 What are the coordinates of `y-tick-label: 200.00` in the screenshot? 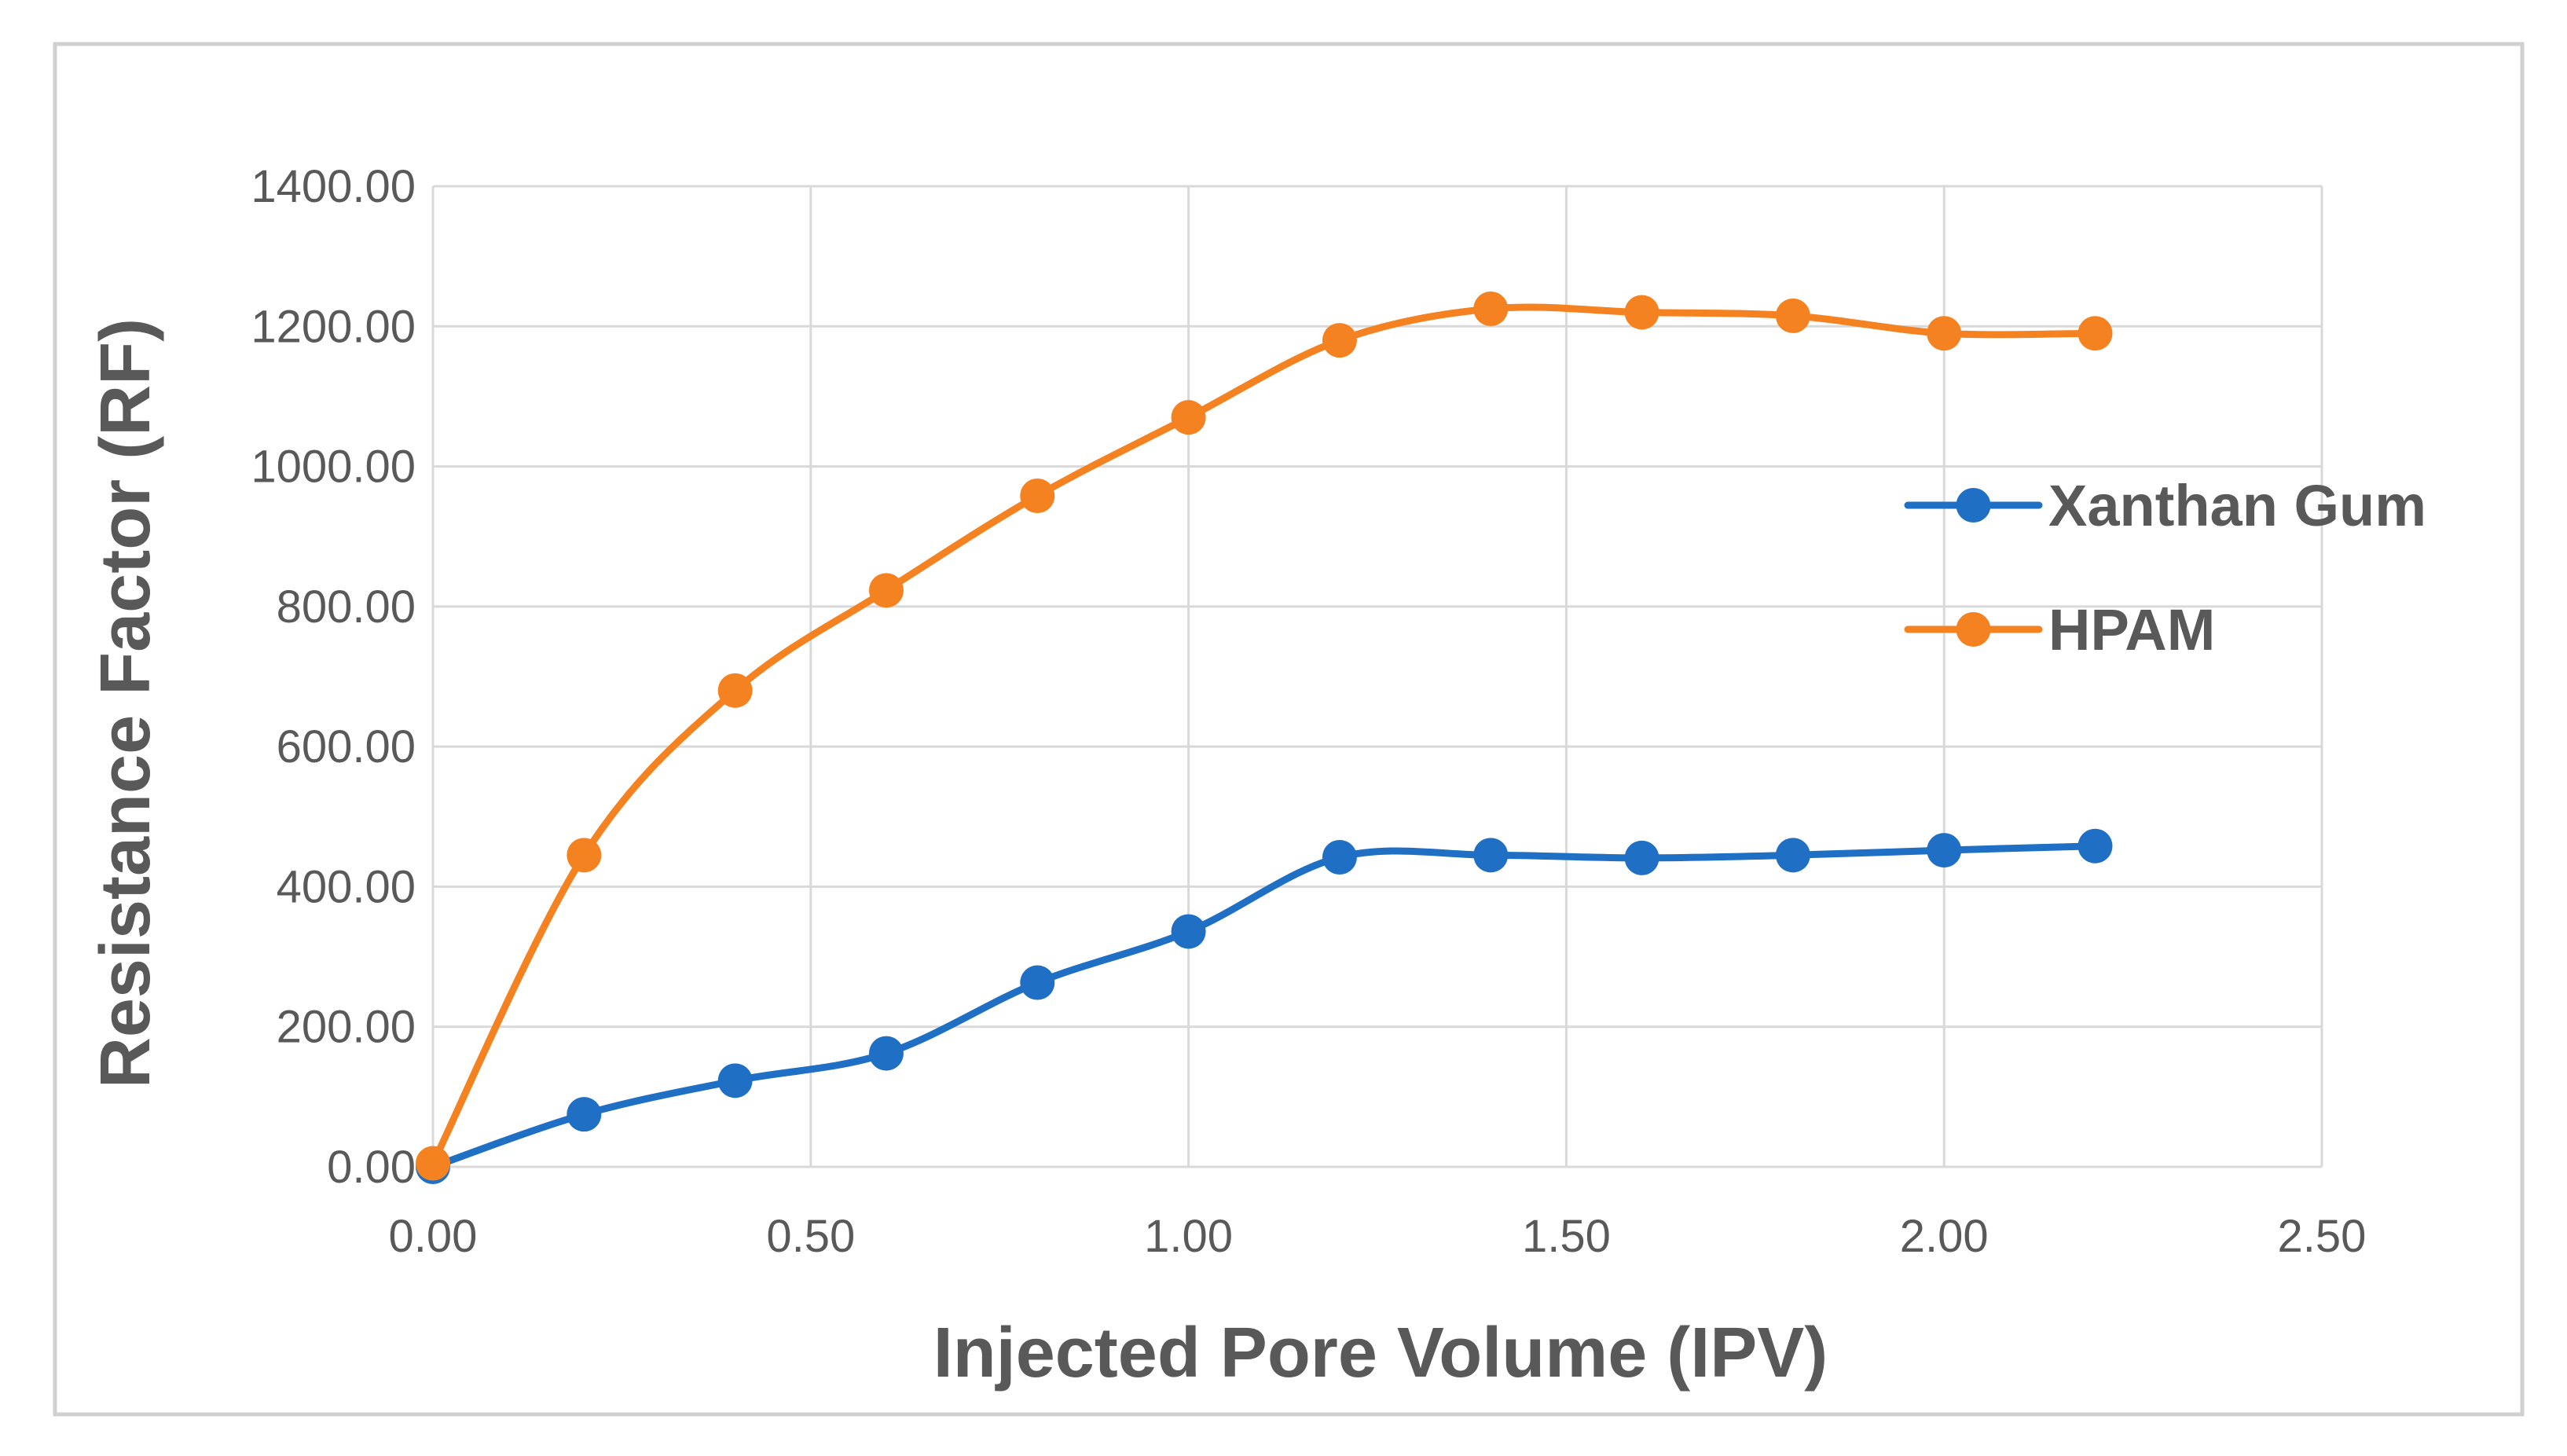 It's located at (346, 1027).